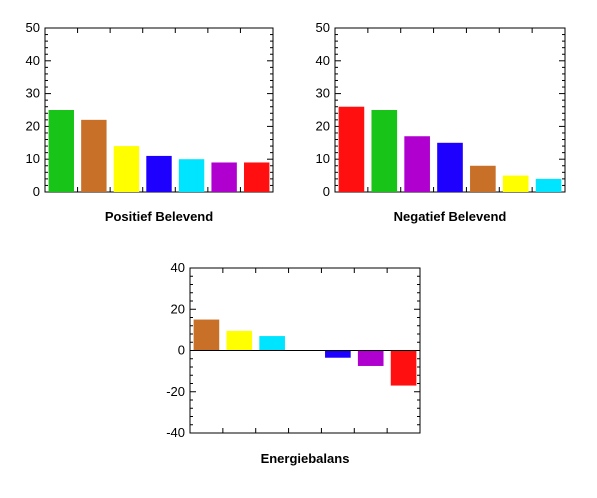 This screenshot has height=498, width=597. What do you see at coordinates (175, 432) in the screenshot?
I see `y-tick-label: -40` at bounding box center [175, 432].